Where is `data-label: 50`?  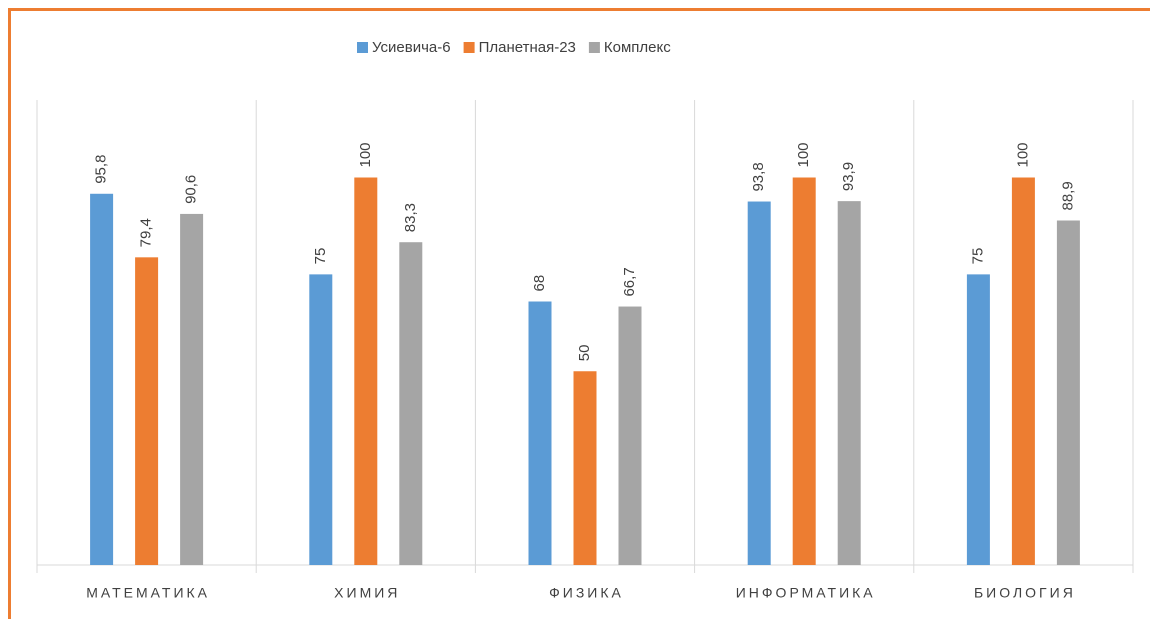 data-label: 50 is located at coordinates (584, 353).